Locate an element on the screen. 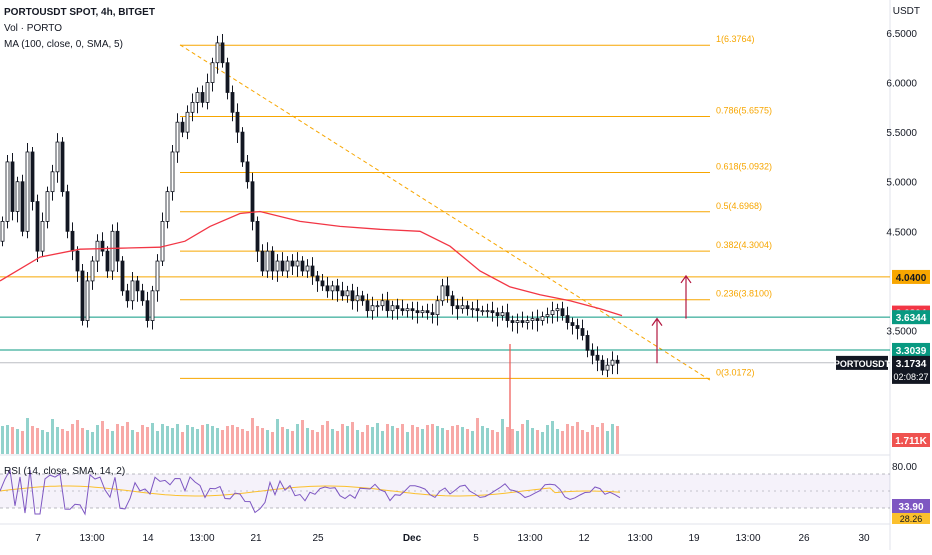  y-tick-label: 3.5000 is located at coordinates (901, 331).